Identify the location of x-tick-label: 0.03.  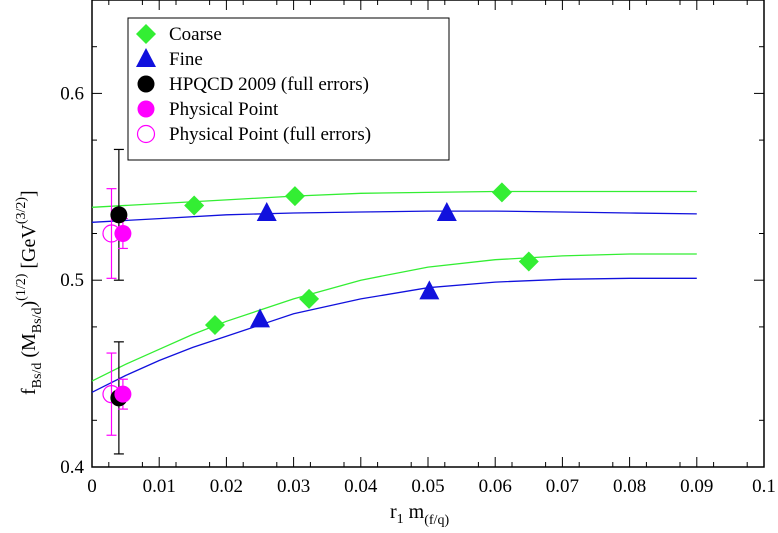
(293, 486).